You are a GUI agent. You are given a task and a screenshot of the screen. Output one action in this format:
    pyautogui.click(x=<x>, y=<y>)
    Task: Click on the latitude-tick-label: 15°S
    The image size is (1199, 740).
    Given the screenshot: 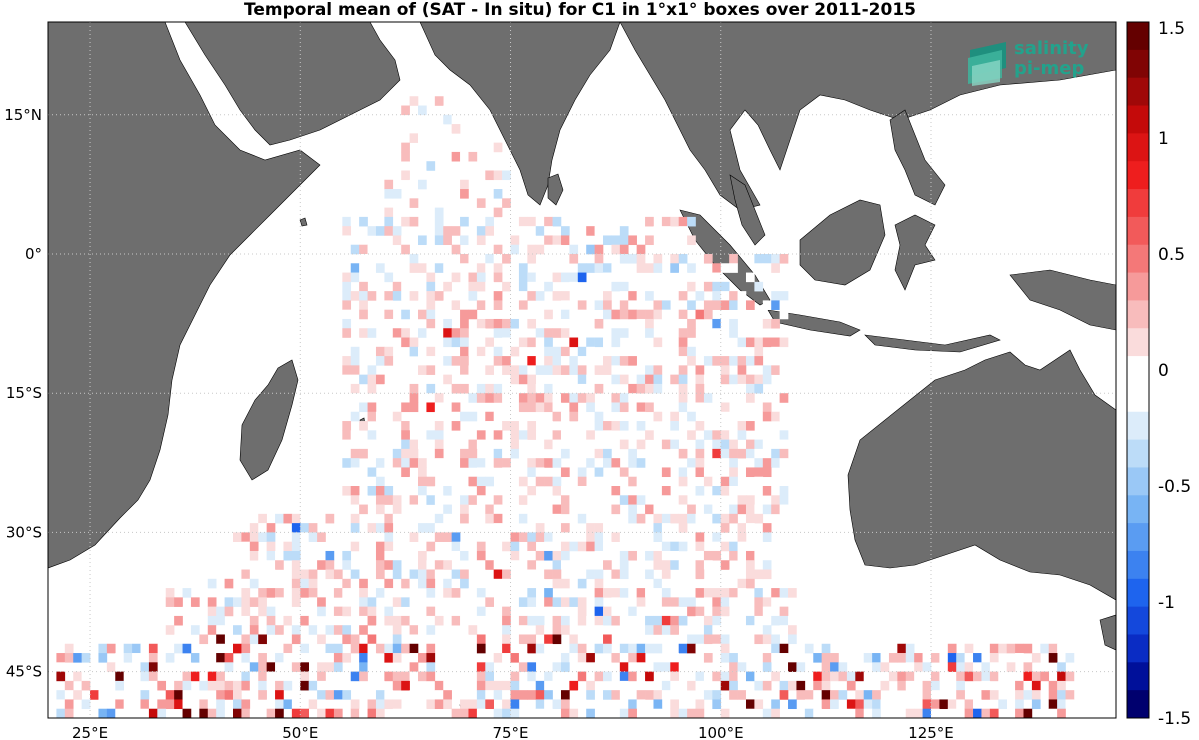 What is the action you would take?
    pyautogui.click(x=24, y=393)
    